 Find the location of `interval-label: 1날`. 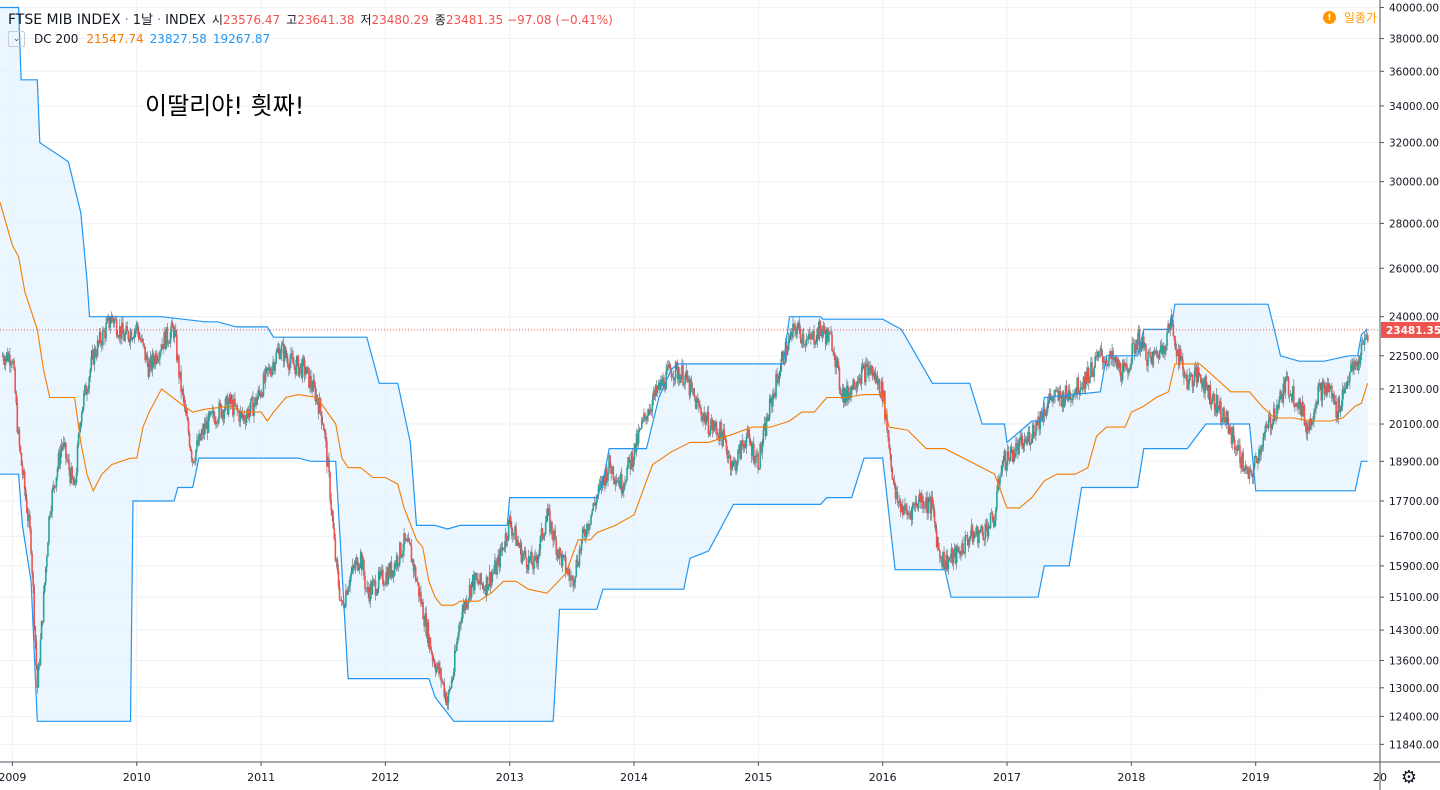

interval-label: 1날 is located at coordinates (142, 20).